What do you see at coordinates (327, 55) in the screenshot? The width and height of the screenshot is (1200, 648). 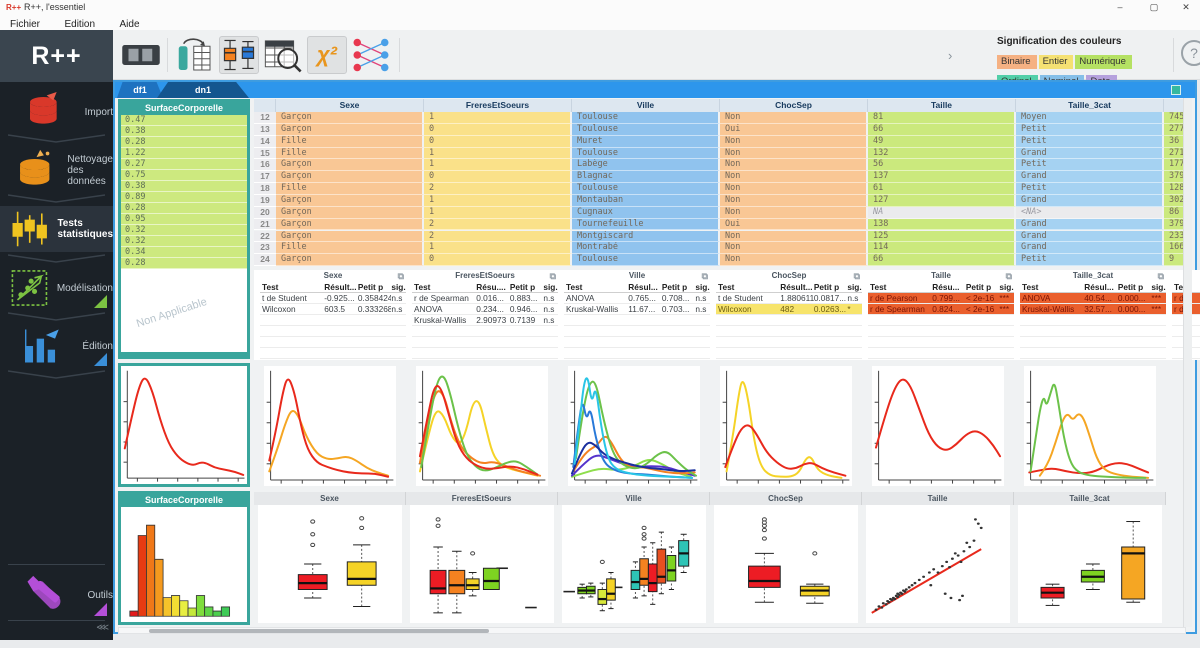 I see `chi-squared-button: χ²` at bounding box center [327, 55].